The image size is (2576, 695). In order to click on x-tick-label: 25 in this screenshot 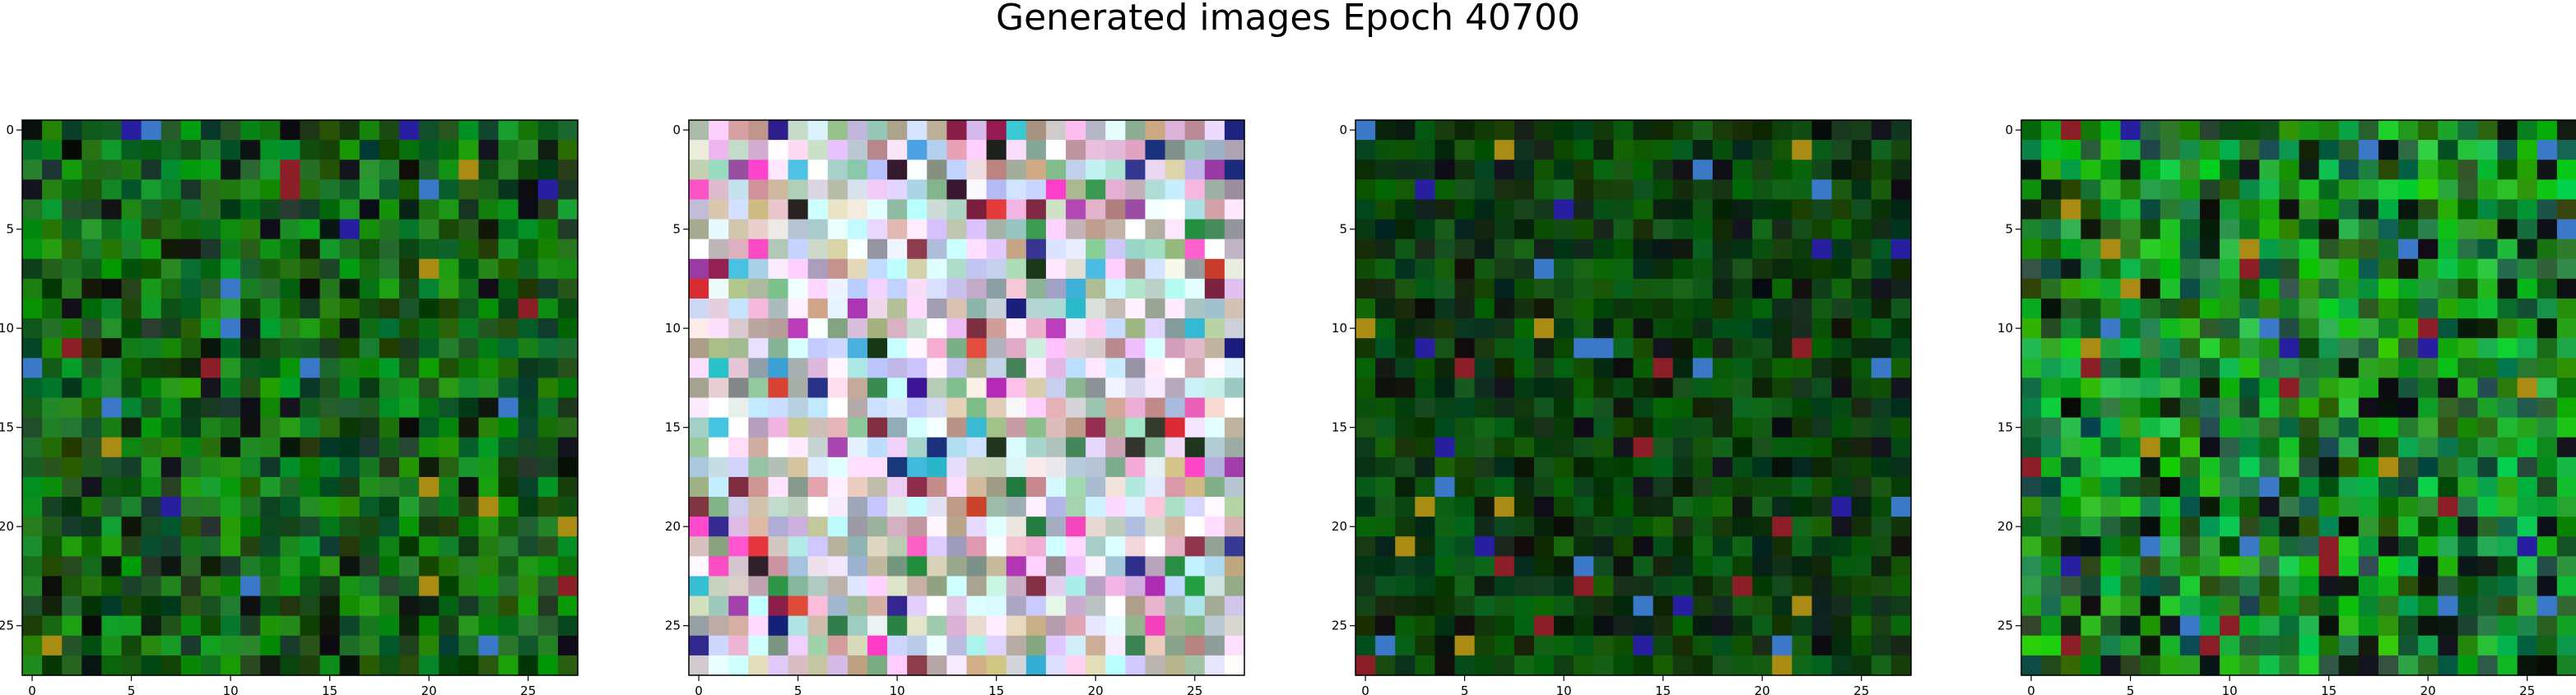, I will do `click(1194, 689)`.